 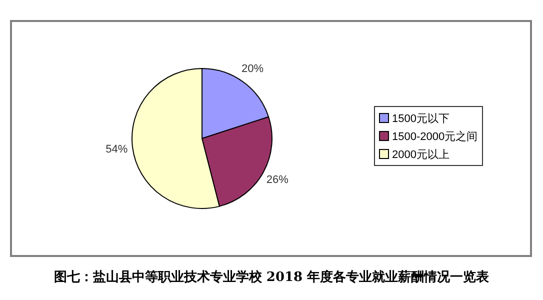 I want to click on data-label: 20%, so click(x=253, y=68).